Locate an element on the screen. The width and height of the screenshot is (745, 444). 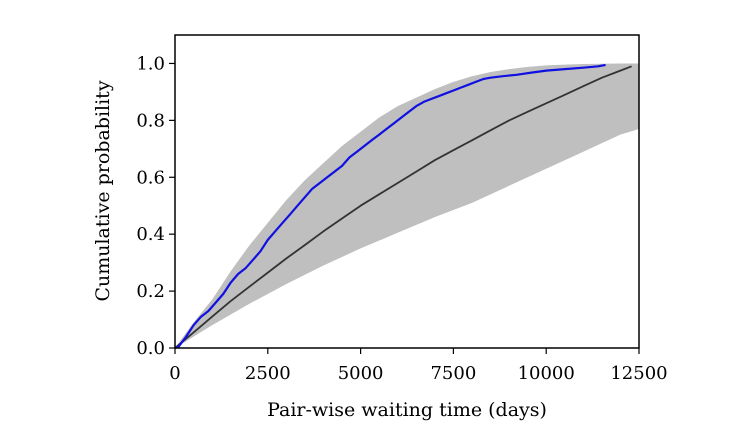
x-tick-label: 12500 is located at coordinates (638, 373).